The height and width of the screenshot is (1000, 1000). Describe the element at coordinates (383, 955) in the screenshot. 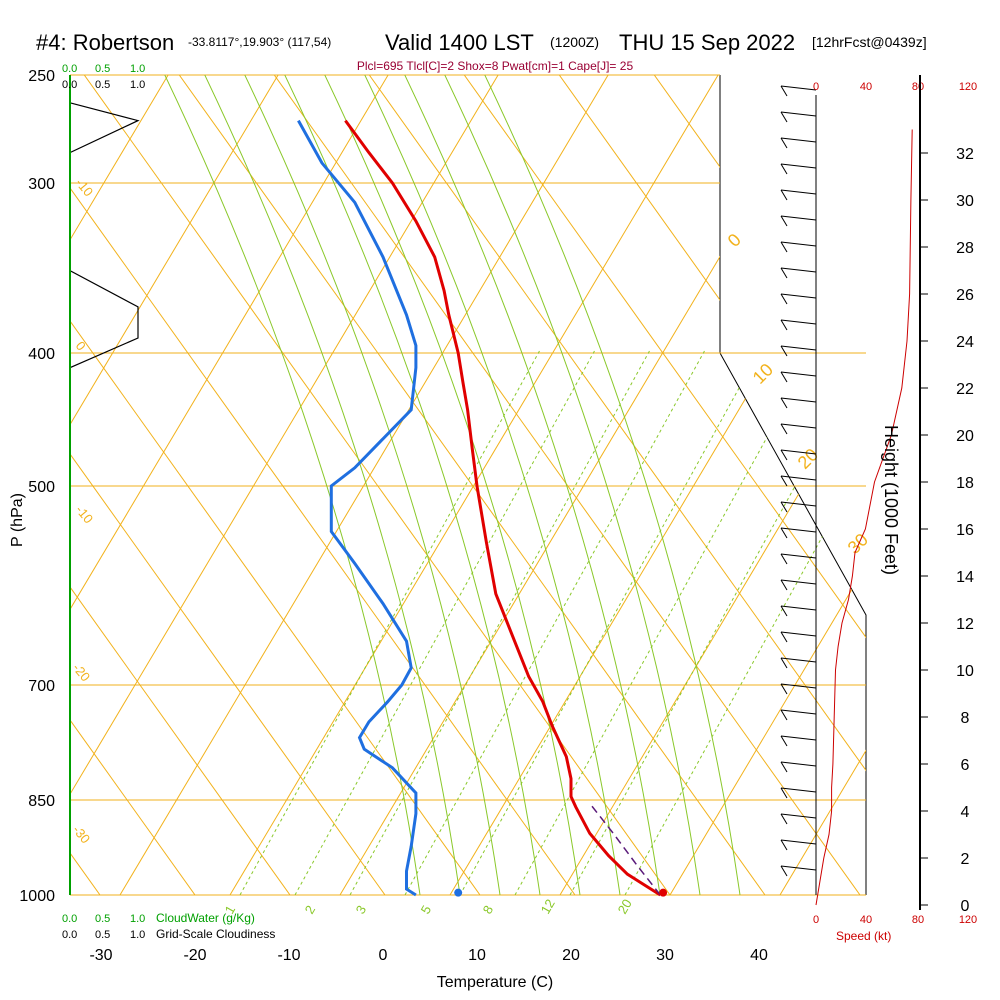

I see `temperature-tick-label: 0` at that location.